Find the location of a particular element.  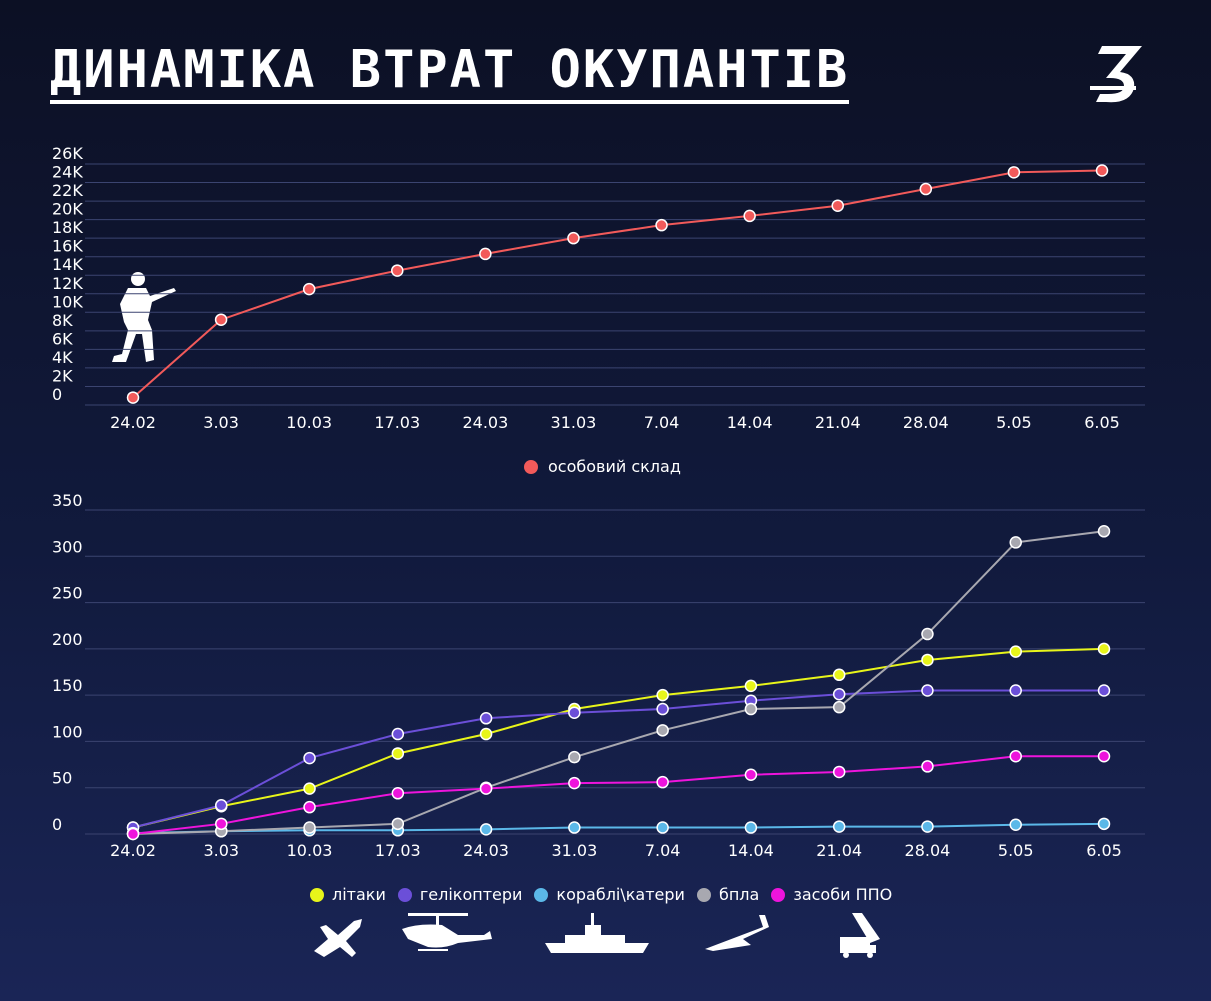

y-tick-label: 12K is located at coordinates (67, 283).